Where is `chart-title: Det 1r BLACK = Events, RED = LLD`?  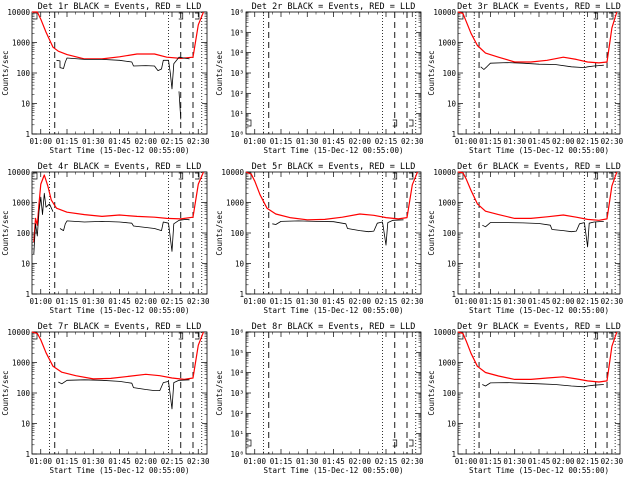
chart-title: Det 1r BLACK = Events, RED = LLD is located at coordinates (120, 7).